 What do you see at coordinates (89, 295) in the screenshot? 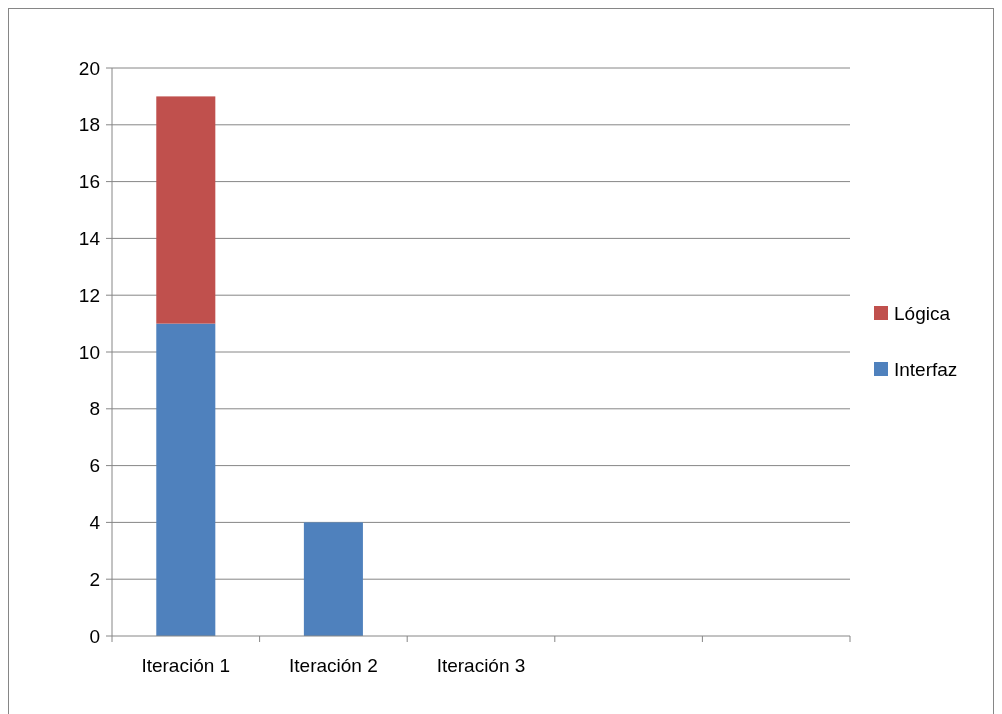
I see `y-tick-label: 12` at bounding box center [89, 295].